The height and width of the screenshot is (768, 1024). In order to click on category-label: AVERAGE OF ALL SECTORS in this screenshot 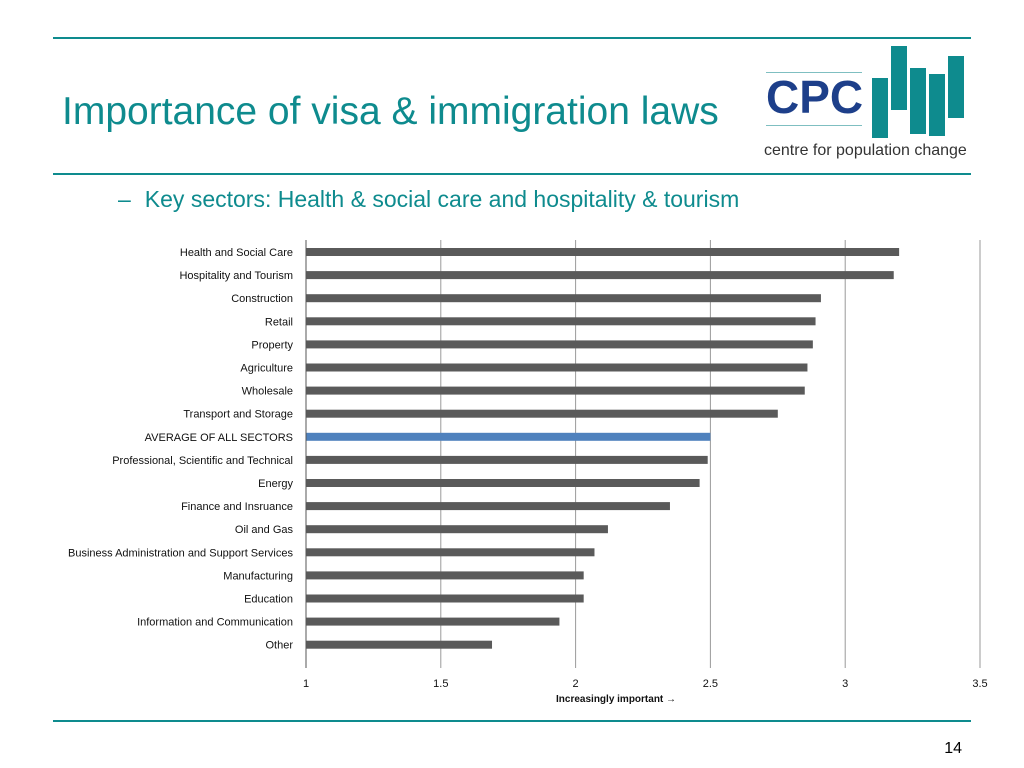, I will do `click(219, 438)`.